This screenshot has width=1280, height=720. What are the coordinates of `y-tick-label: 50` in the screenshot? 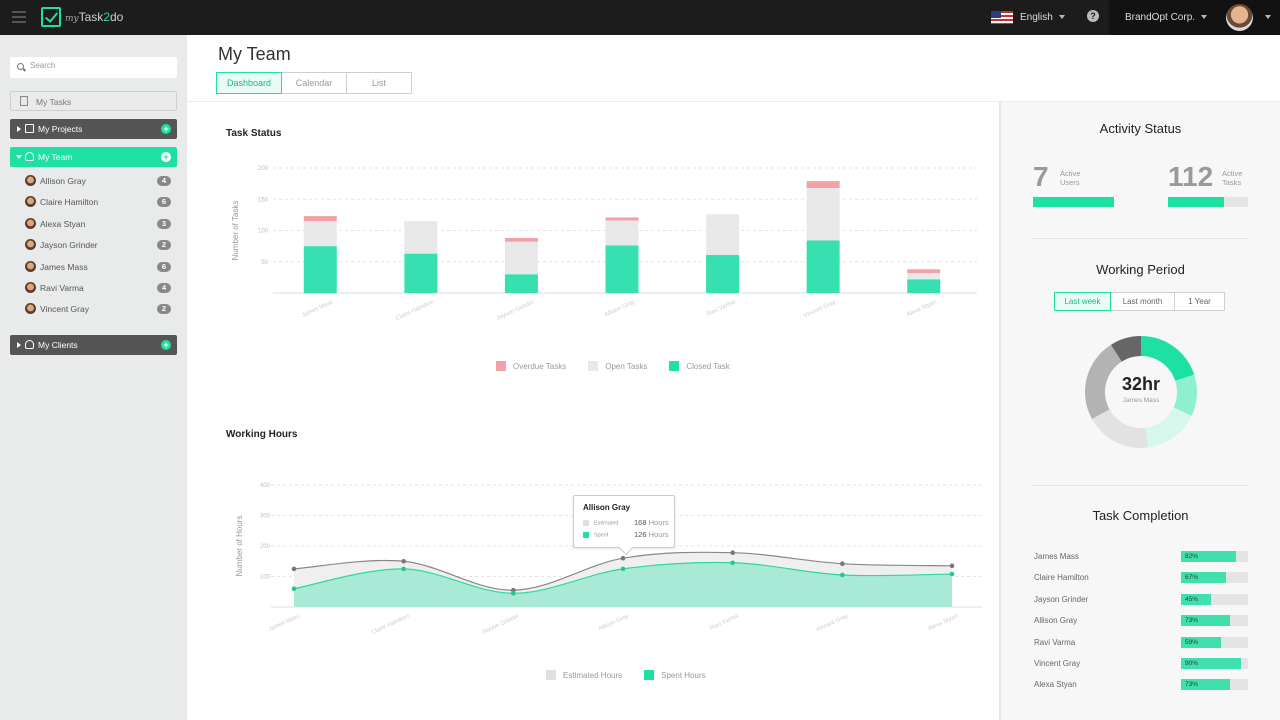 It's located at (264, 263).